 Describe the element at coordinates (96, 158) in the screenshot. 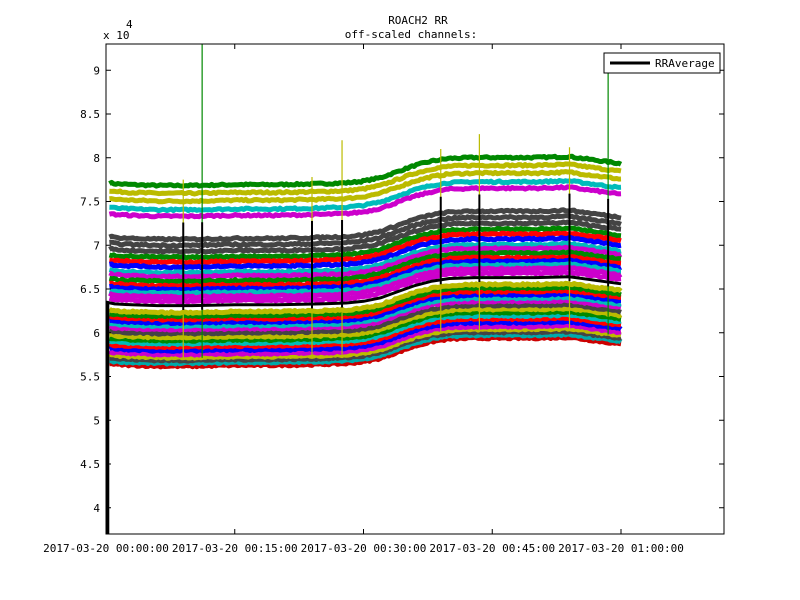

I see `y-tick-label: 8` at that location.